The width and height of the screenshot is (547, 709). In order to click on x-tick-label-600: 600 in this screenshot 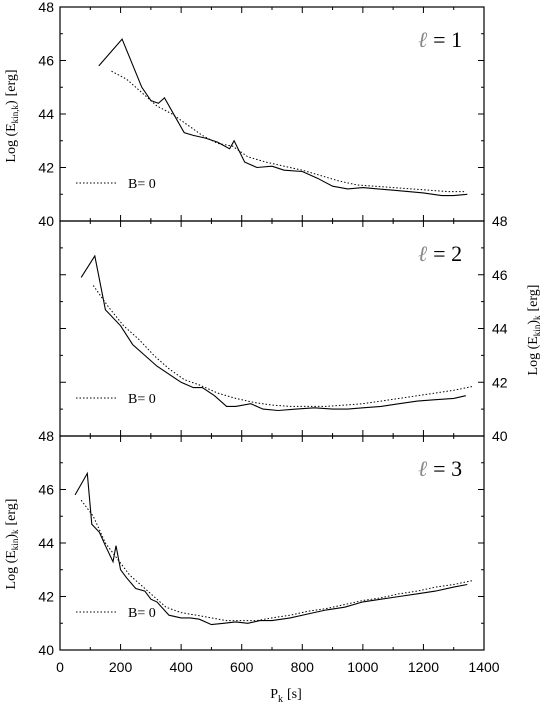, I will do `click(242, 667)`.